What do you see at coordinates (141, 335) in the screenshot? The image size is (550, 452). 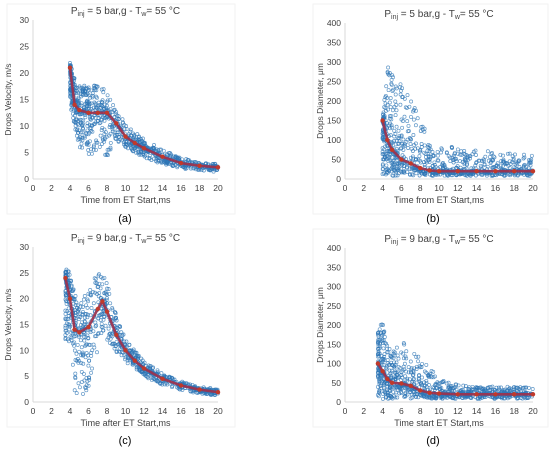 I see `mean-line` at bounding box center [141, 335].